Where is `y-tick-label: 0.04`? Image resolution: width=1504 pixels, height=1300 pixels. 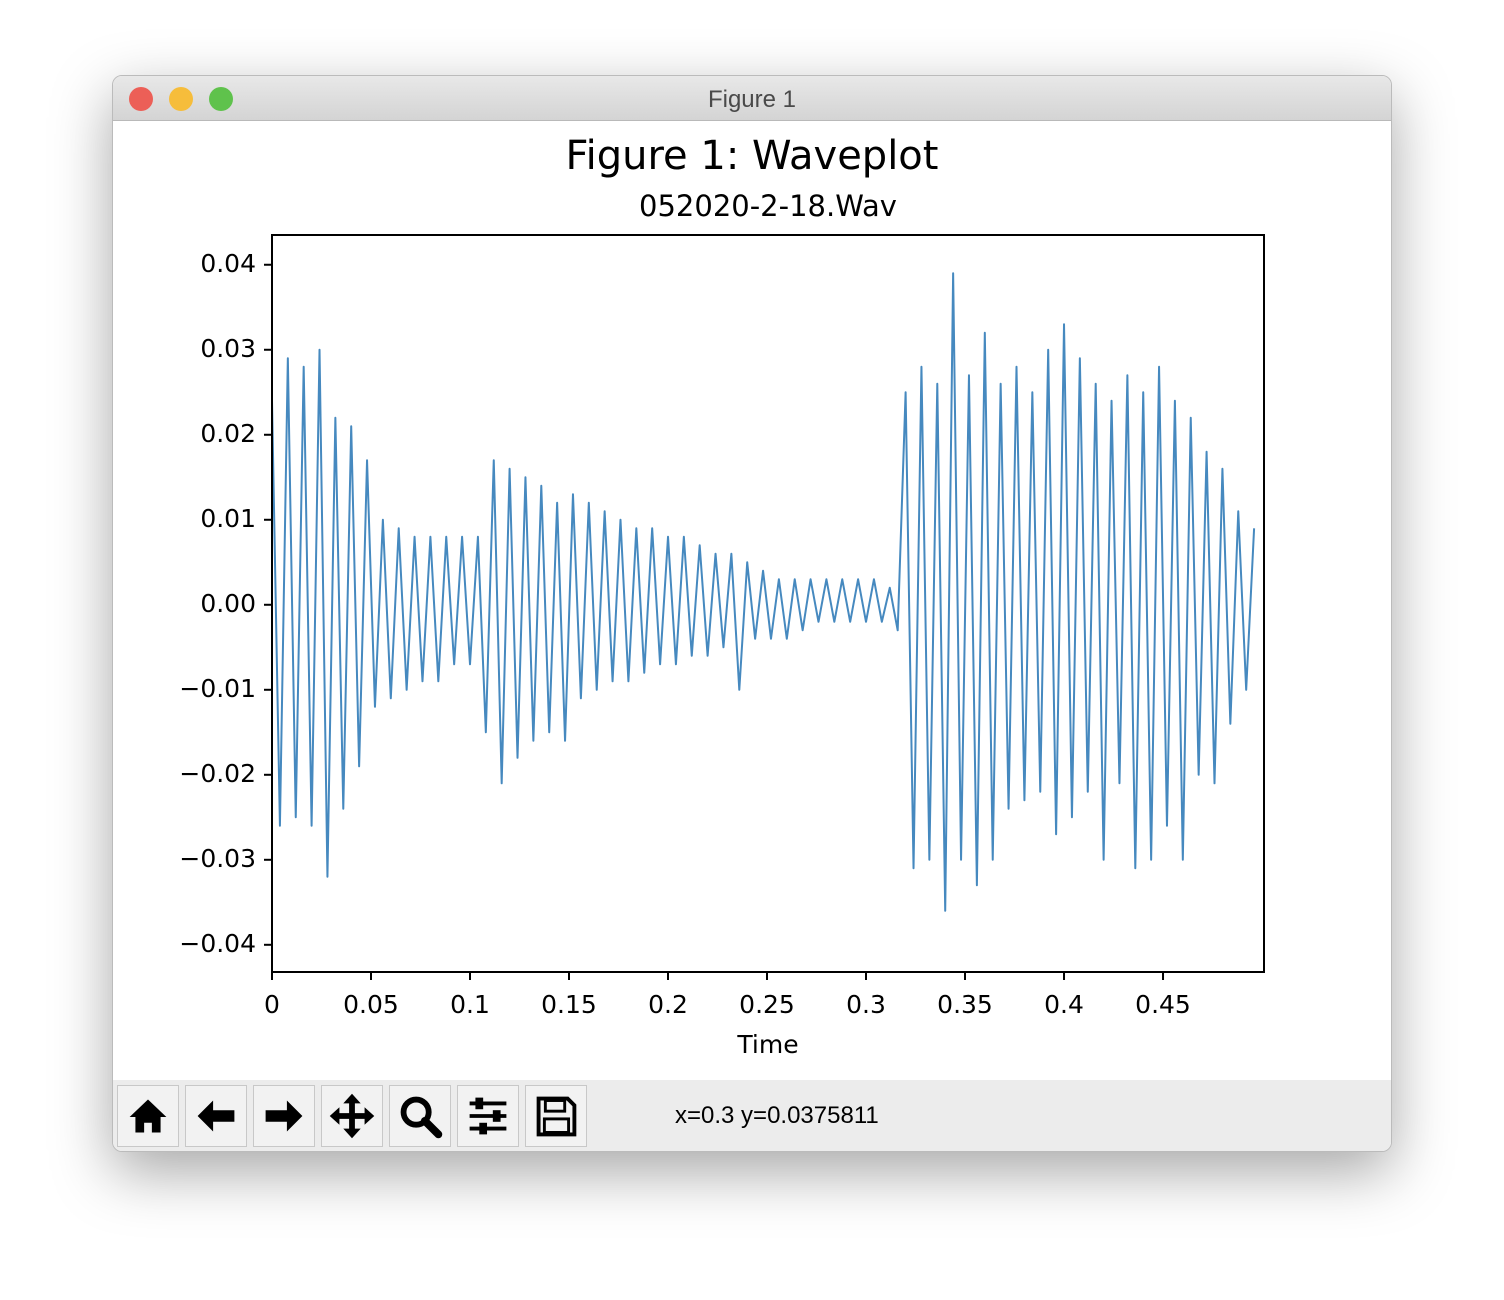
y-tick-label: 0.04 is located at coordinates (228, 263).